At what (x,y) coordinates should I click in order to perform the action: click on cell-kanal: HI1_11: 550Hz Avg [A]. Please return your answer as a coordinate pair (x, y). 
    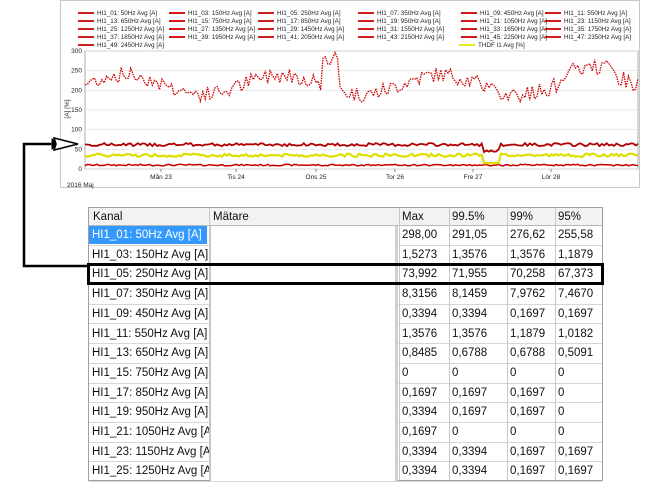
    Looking at the image, I should click on (150, 333).